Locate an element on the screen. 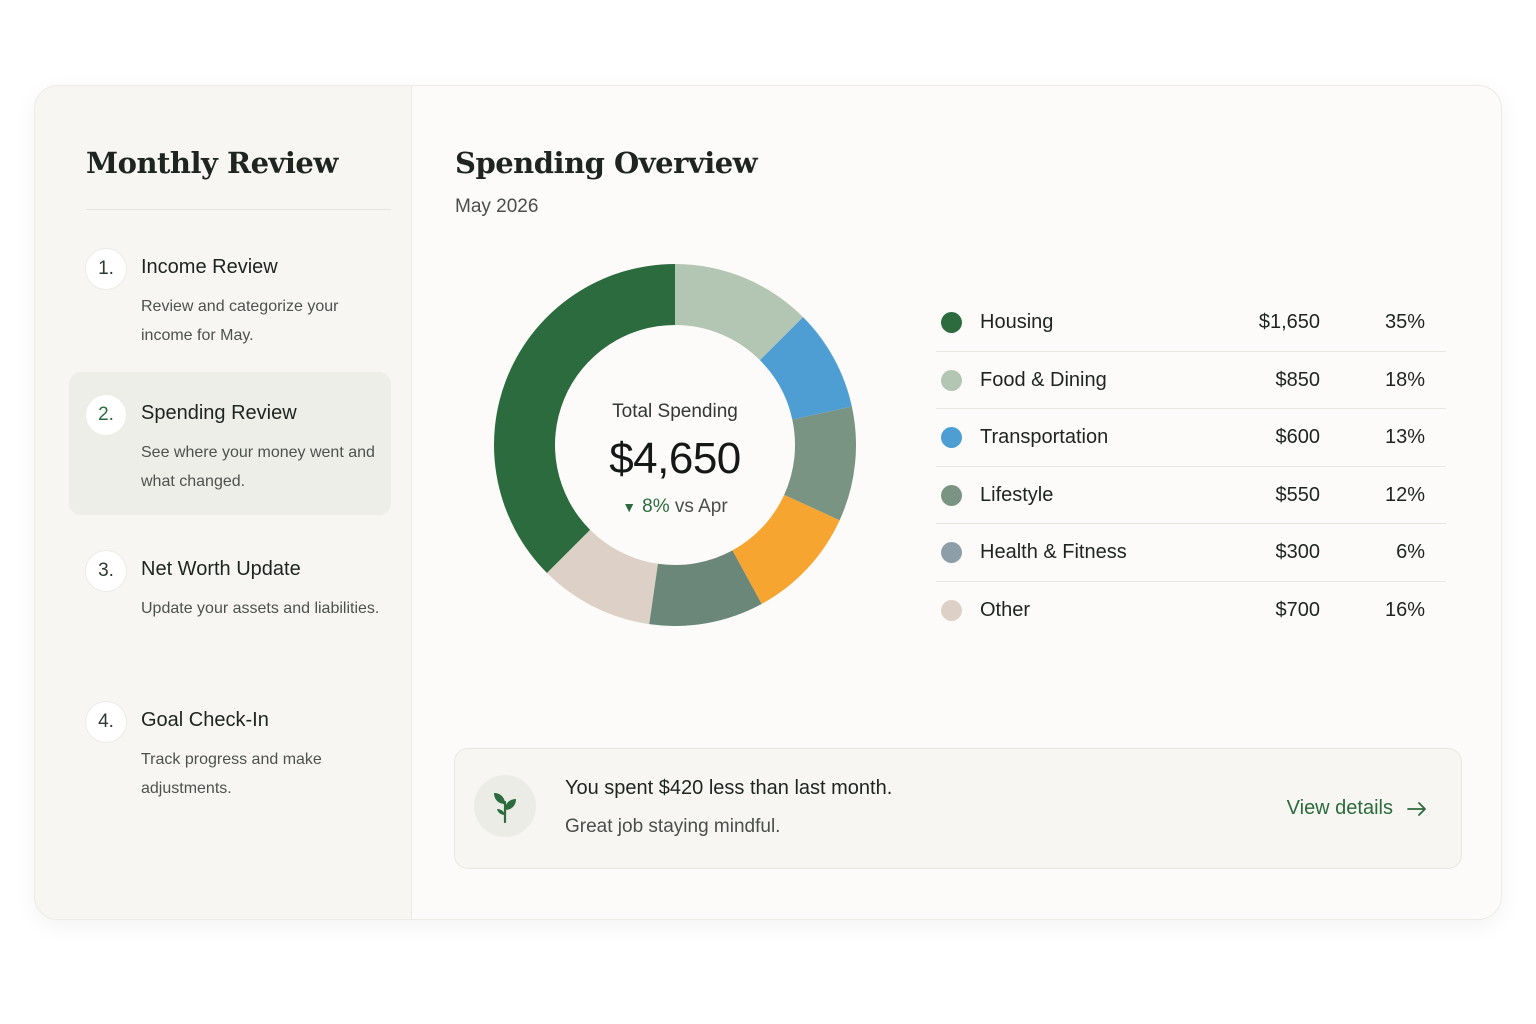  legend-row: Housing $1,650 35% is located at coordinates (1191, 323).